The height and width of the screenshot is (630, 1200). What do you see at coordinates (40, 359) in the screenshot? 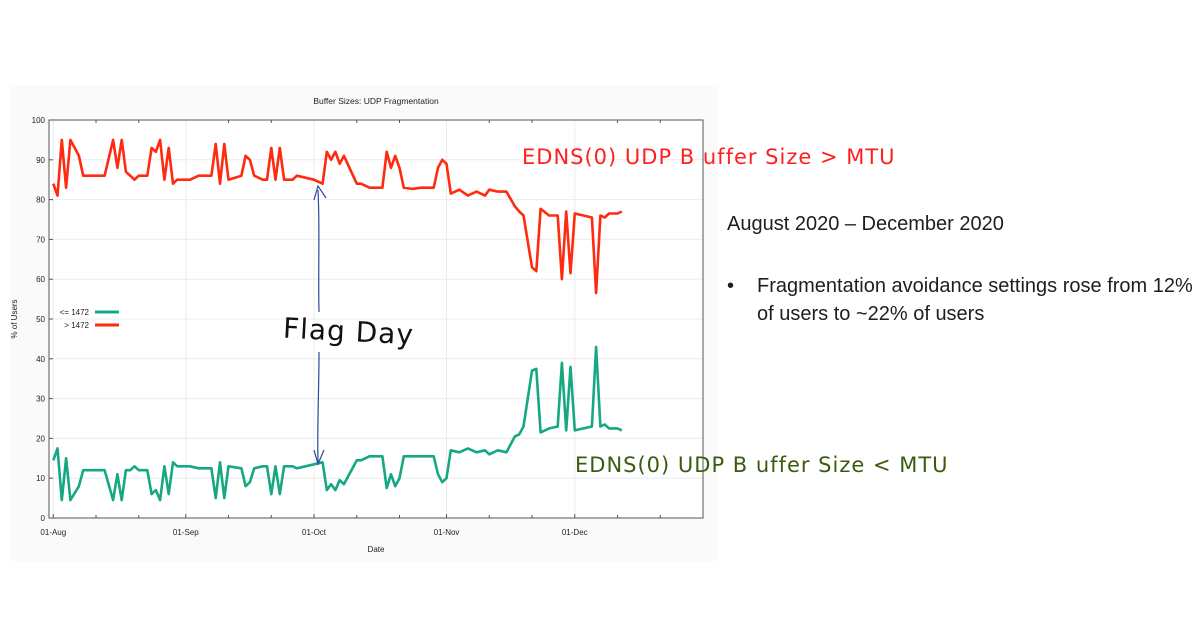
I see `y-tick-label: 40` at bounding box center [40, 359].